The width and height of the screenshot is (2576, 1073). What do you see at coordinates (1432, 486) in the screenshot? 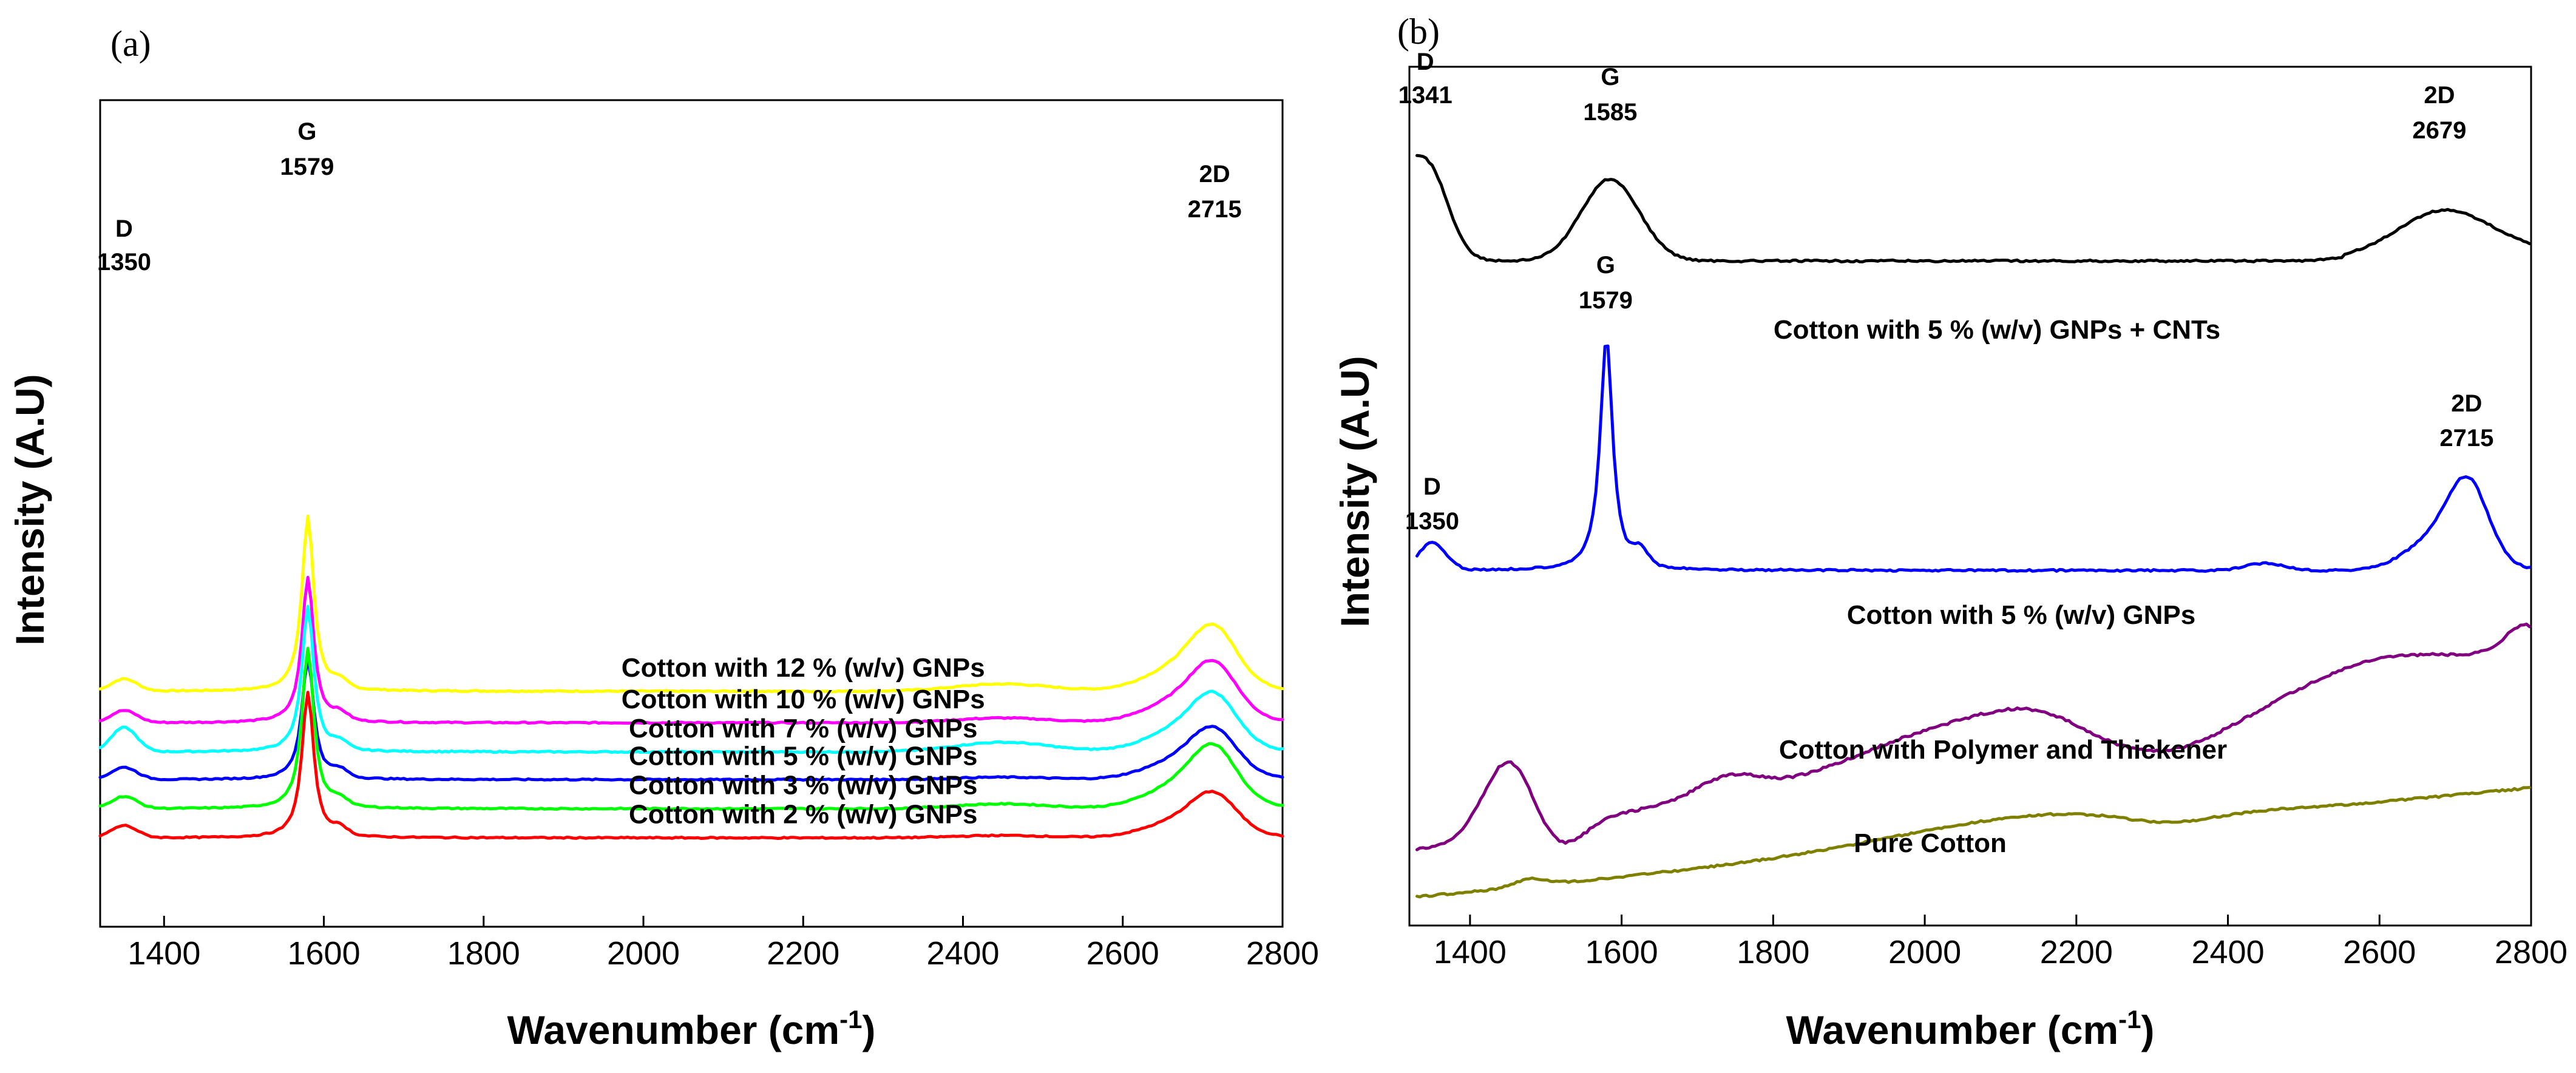
I see `panel-b-mid-peak-d-letter: D` at bounding box center [1432, 486].